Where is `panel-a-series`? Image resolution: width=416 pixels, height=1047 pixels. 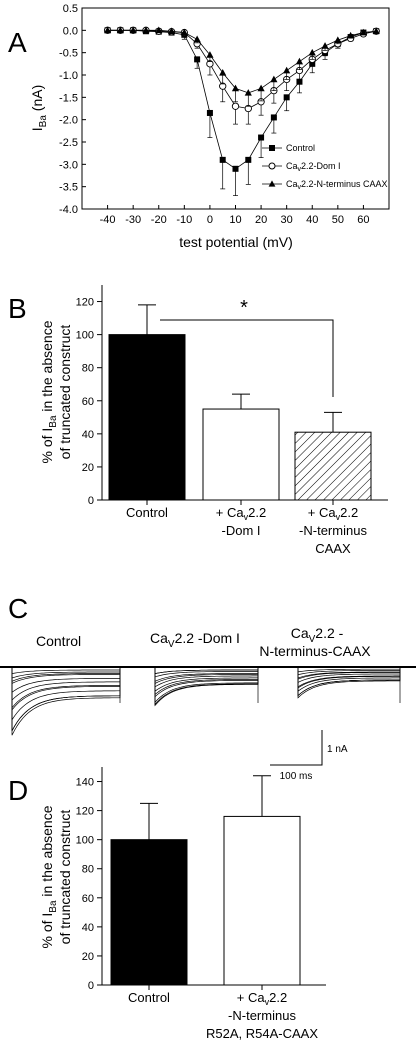
panel-a-series is located at coordinates (241, 111).